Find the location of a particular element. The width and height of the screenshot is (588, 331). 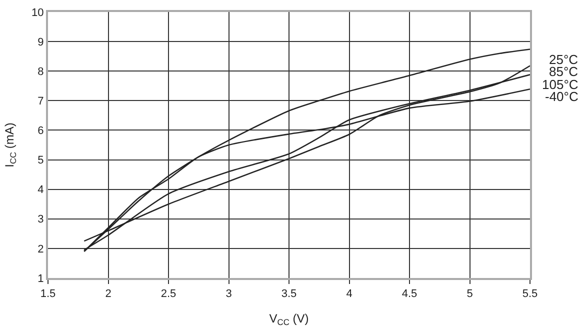

x-tick-label: 2 is located at coordinates (108, 294).